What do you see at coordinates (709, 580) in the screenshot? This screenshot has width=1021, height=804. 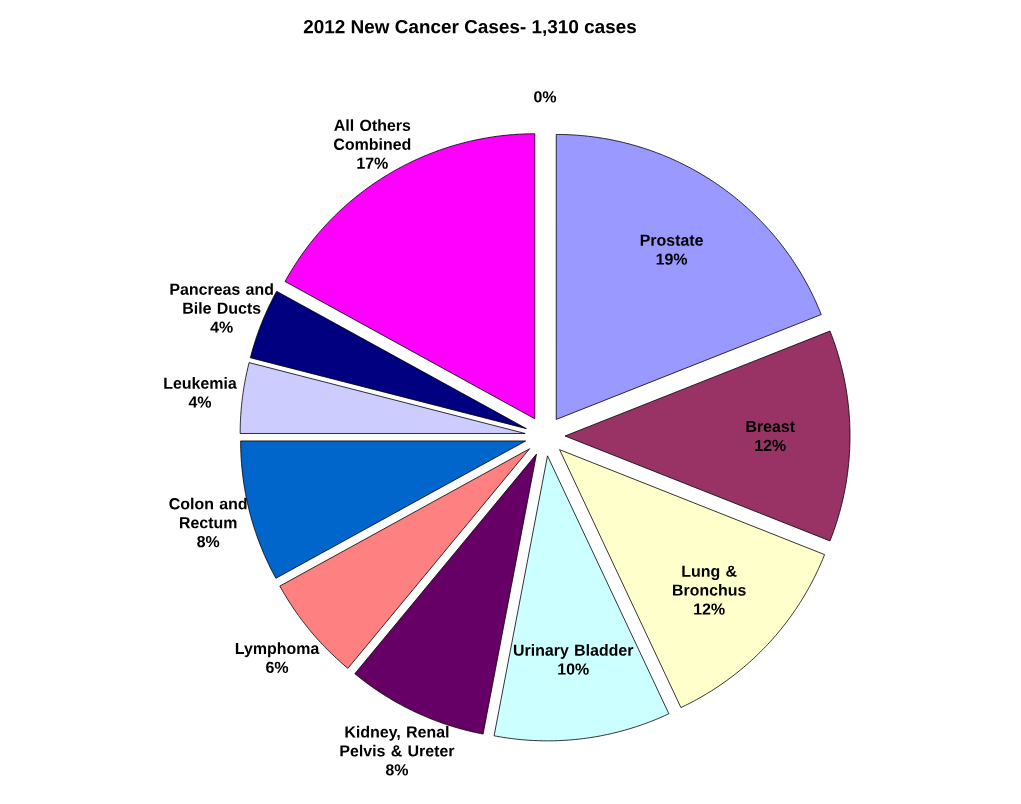 I see `slice-label: Lung & Bronchus` at bounding box center [709, 580].